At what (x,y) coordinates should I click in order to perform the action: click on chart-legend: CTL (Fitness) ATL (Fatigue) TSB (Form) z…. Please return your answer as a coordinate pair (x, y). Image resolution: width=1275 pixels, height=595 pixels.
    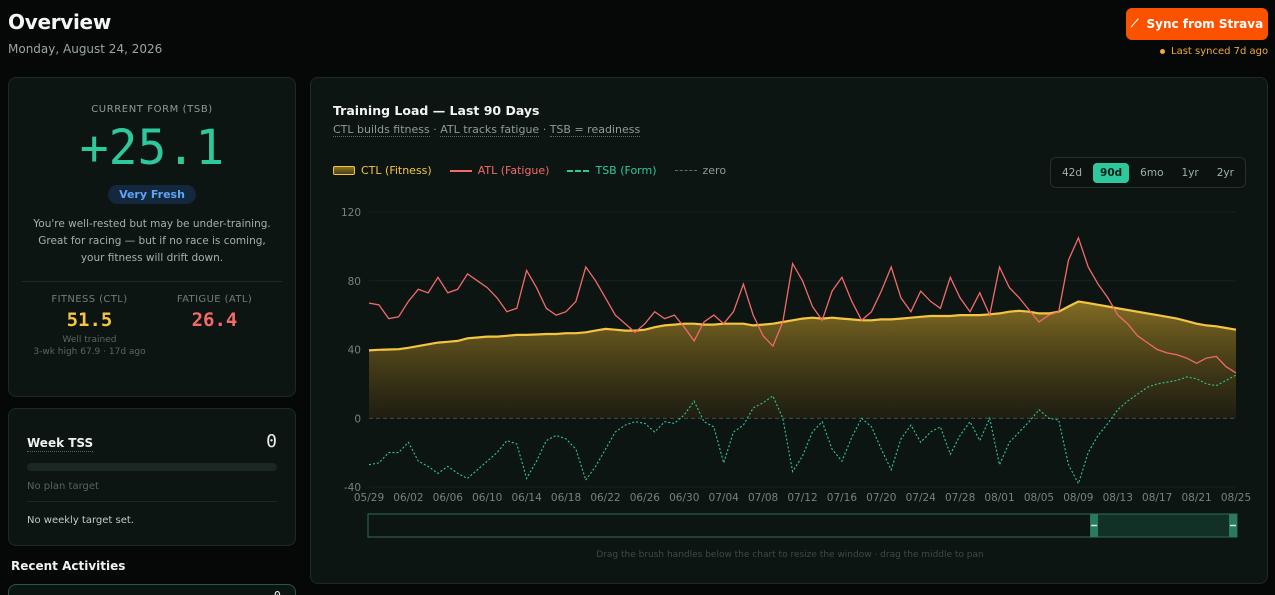
    Looking at the image, I should click on (529, 170).